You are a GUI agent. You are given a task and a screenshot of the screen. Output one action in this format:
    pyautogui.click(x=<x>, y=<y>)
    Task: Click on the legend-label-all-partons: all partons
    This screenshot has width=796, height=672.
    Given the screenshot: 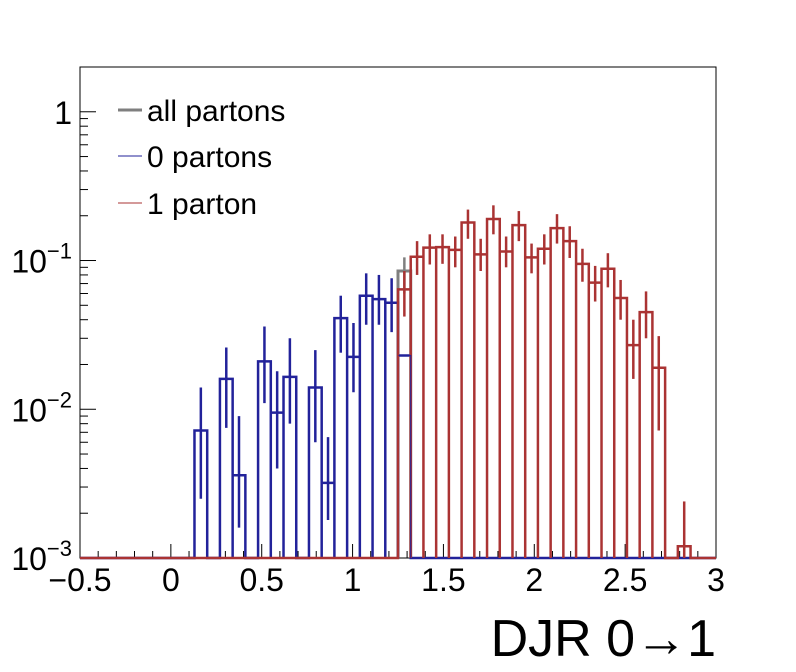 What is the action you would take?
    pyautogui.click(x=216, y=111)
    